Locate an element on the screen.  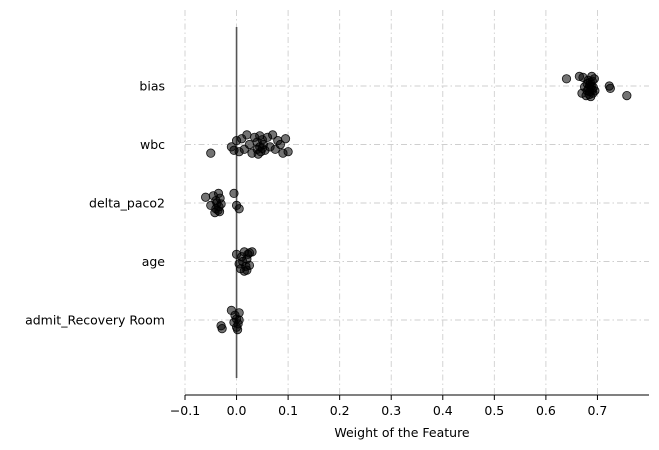
x-tick-label: 0.2 is located at coordinates (340, 410).